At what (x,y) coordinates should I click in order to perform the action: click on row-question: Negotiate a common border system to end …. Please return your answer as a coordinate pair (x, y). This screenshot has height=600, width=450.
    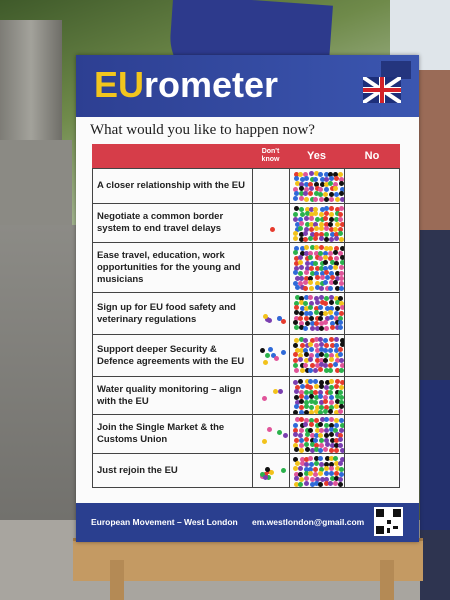
    Looking at the image, I should click on (172, 223).